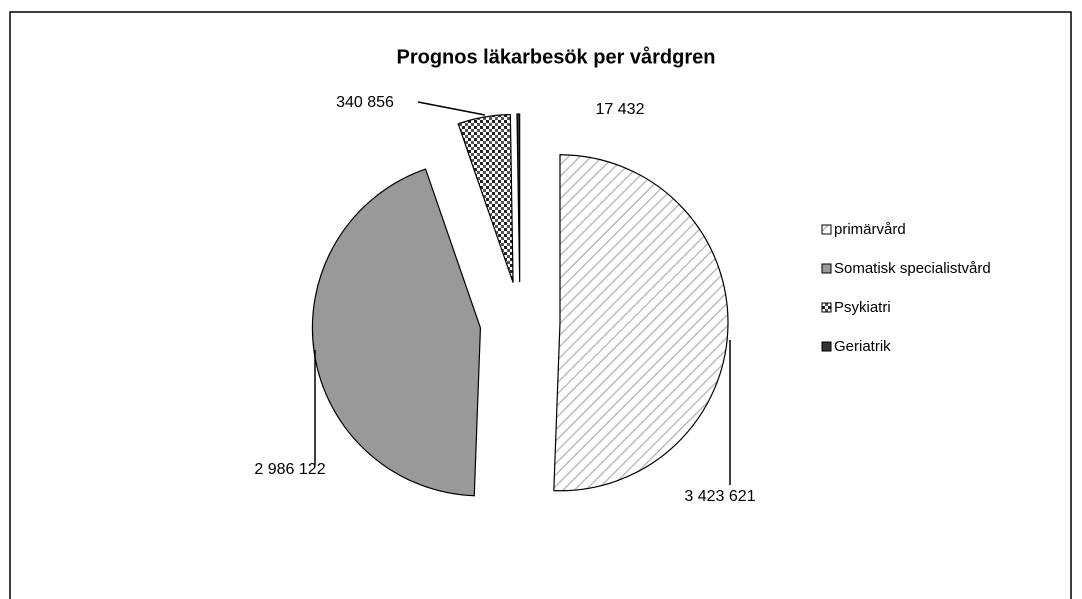  What do you see at coordinates (365, 102) in the screenshot?
I see `data-label: 340 856` at bounding box center [365, 102].